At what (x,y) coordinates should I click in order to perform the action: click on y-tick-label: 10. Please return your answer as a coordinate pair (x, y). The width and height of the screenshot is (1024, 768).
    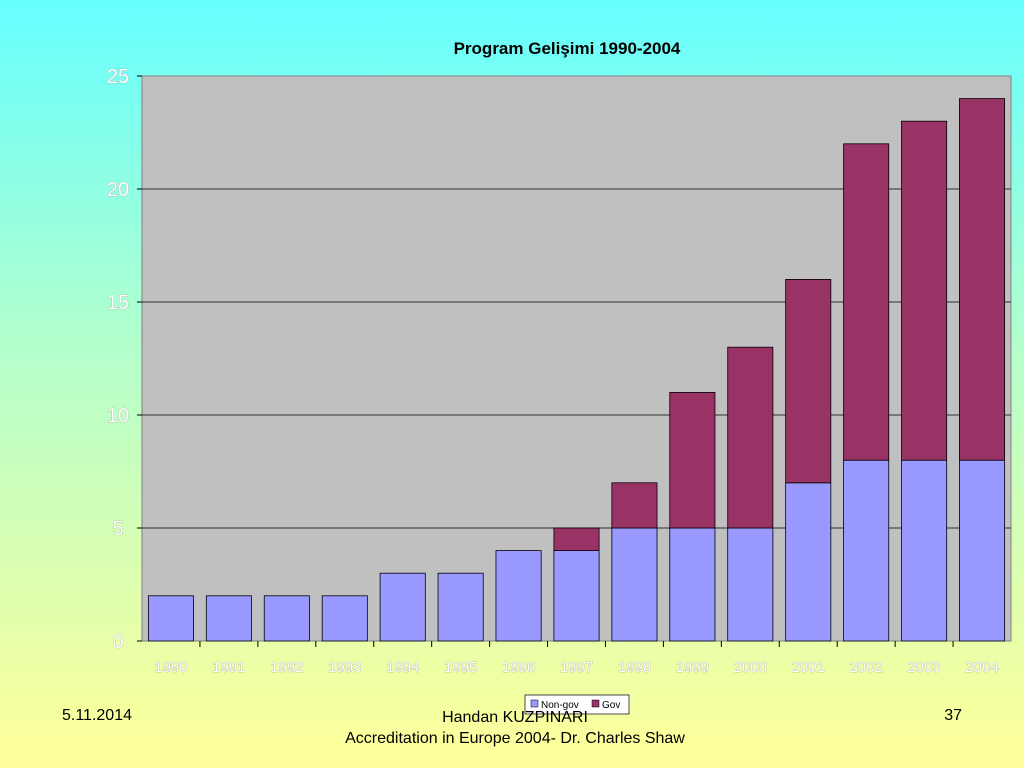
    Looking at the image, I should click on (118, 416).